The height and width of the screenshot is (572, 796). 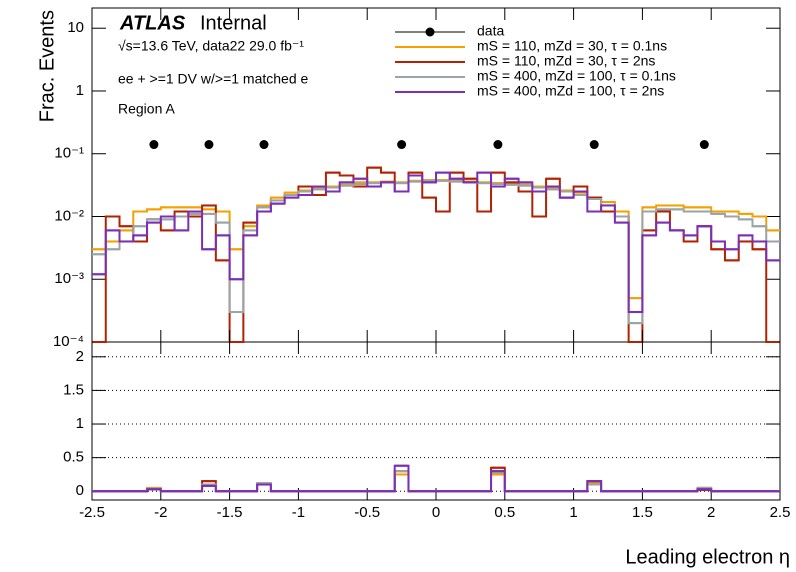 What do you see at coordinates (780, 512) in the screenshot?
I see `x-tick-label: 2.5` at bounding box center [780, 512].